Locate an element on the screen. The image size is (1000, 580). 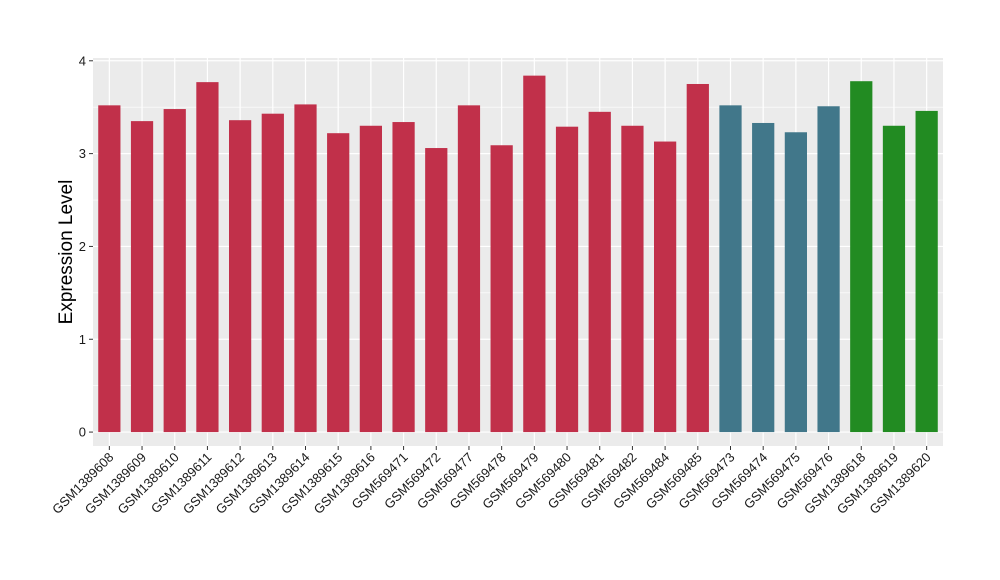
bar-GSM1389618 is located at coordinates (861, 257).